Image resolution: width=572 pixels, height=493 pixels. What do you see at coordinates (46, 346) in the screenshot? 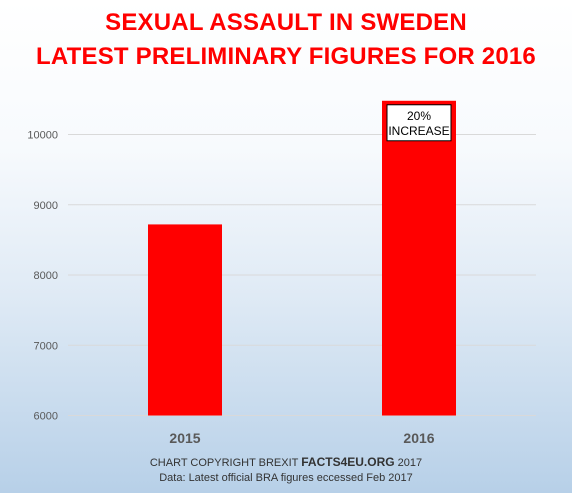
I see `y-tick-label: 7000` at bounding box center [46, 346].